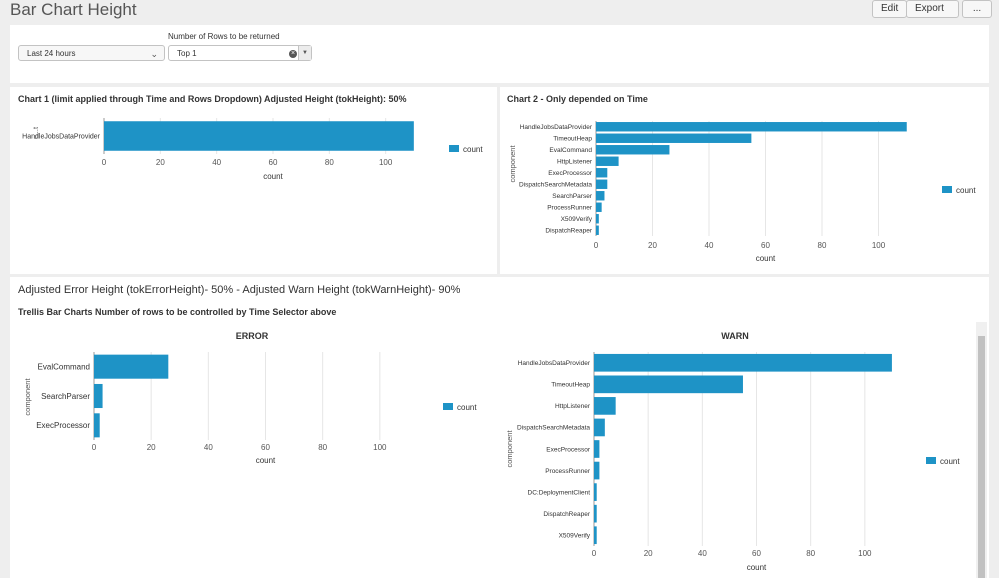 The width and height of the screenshot is (999, 578). Describe the element at coordinates (187, 53) in the screenshot. I see `rows-value: Top 1` at that location.